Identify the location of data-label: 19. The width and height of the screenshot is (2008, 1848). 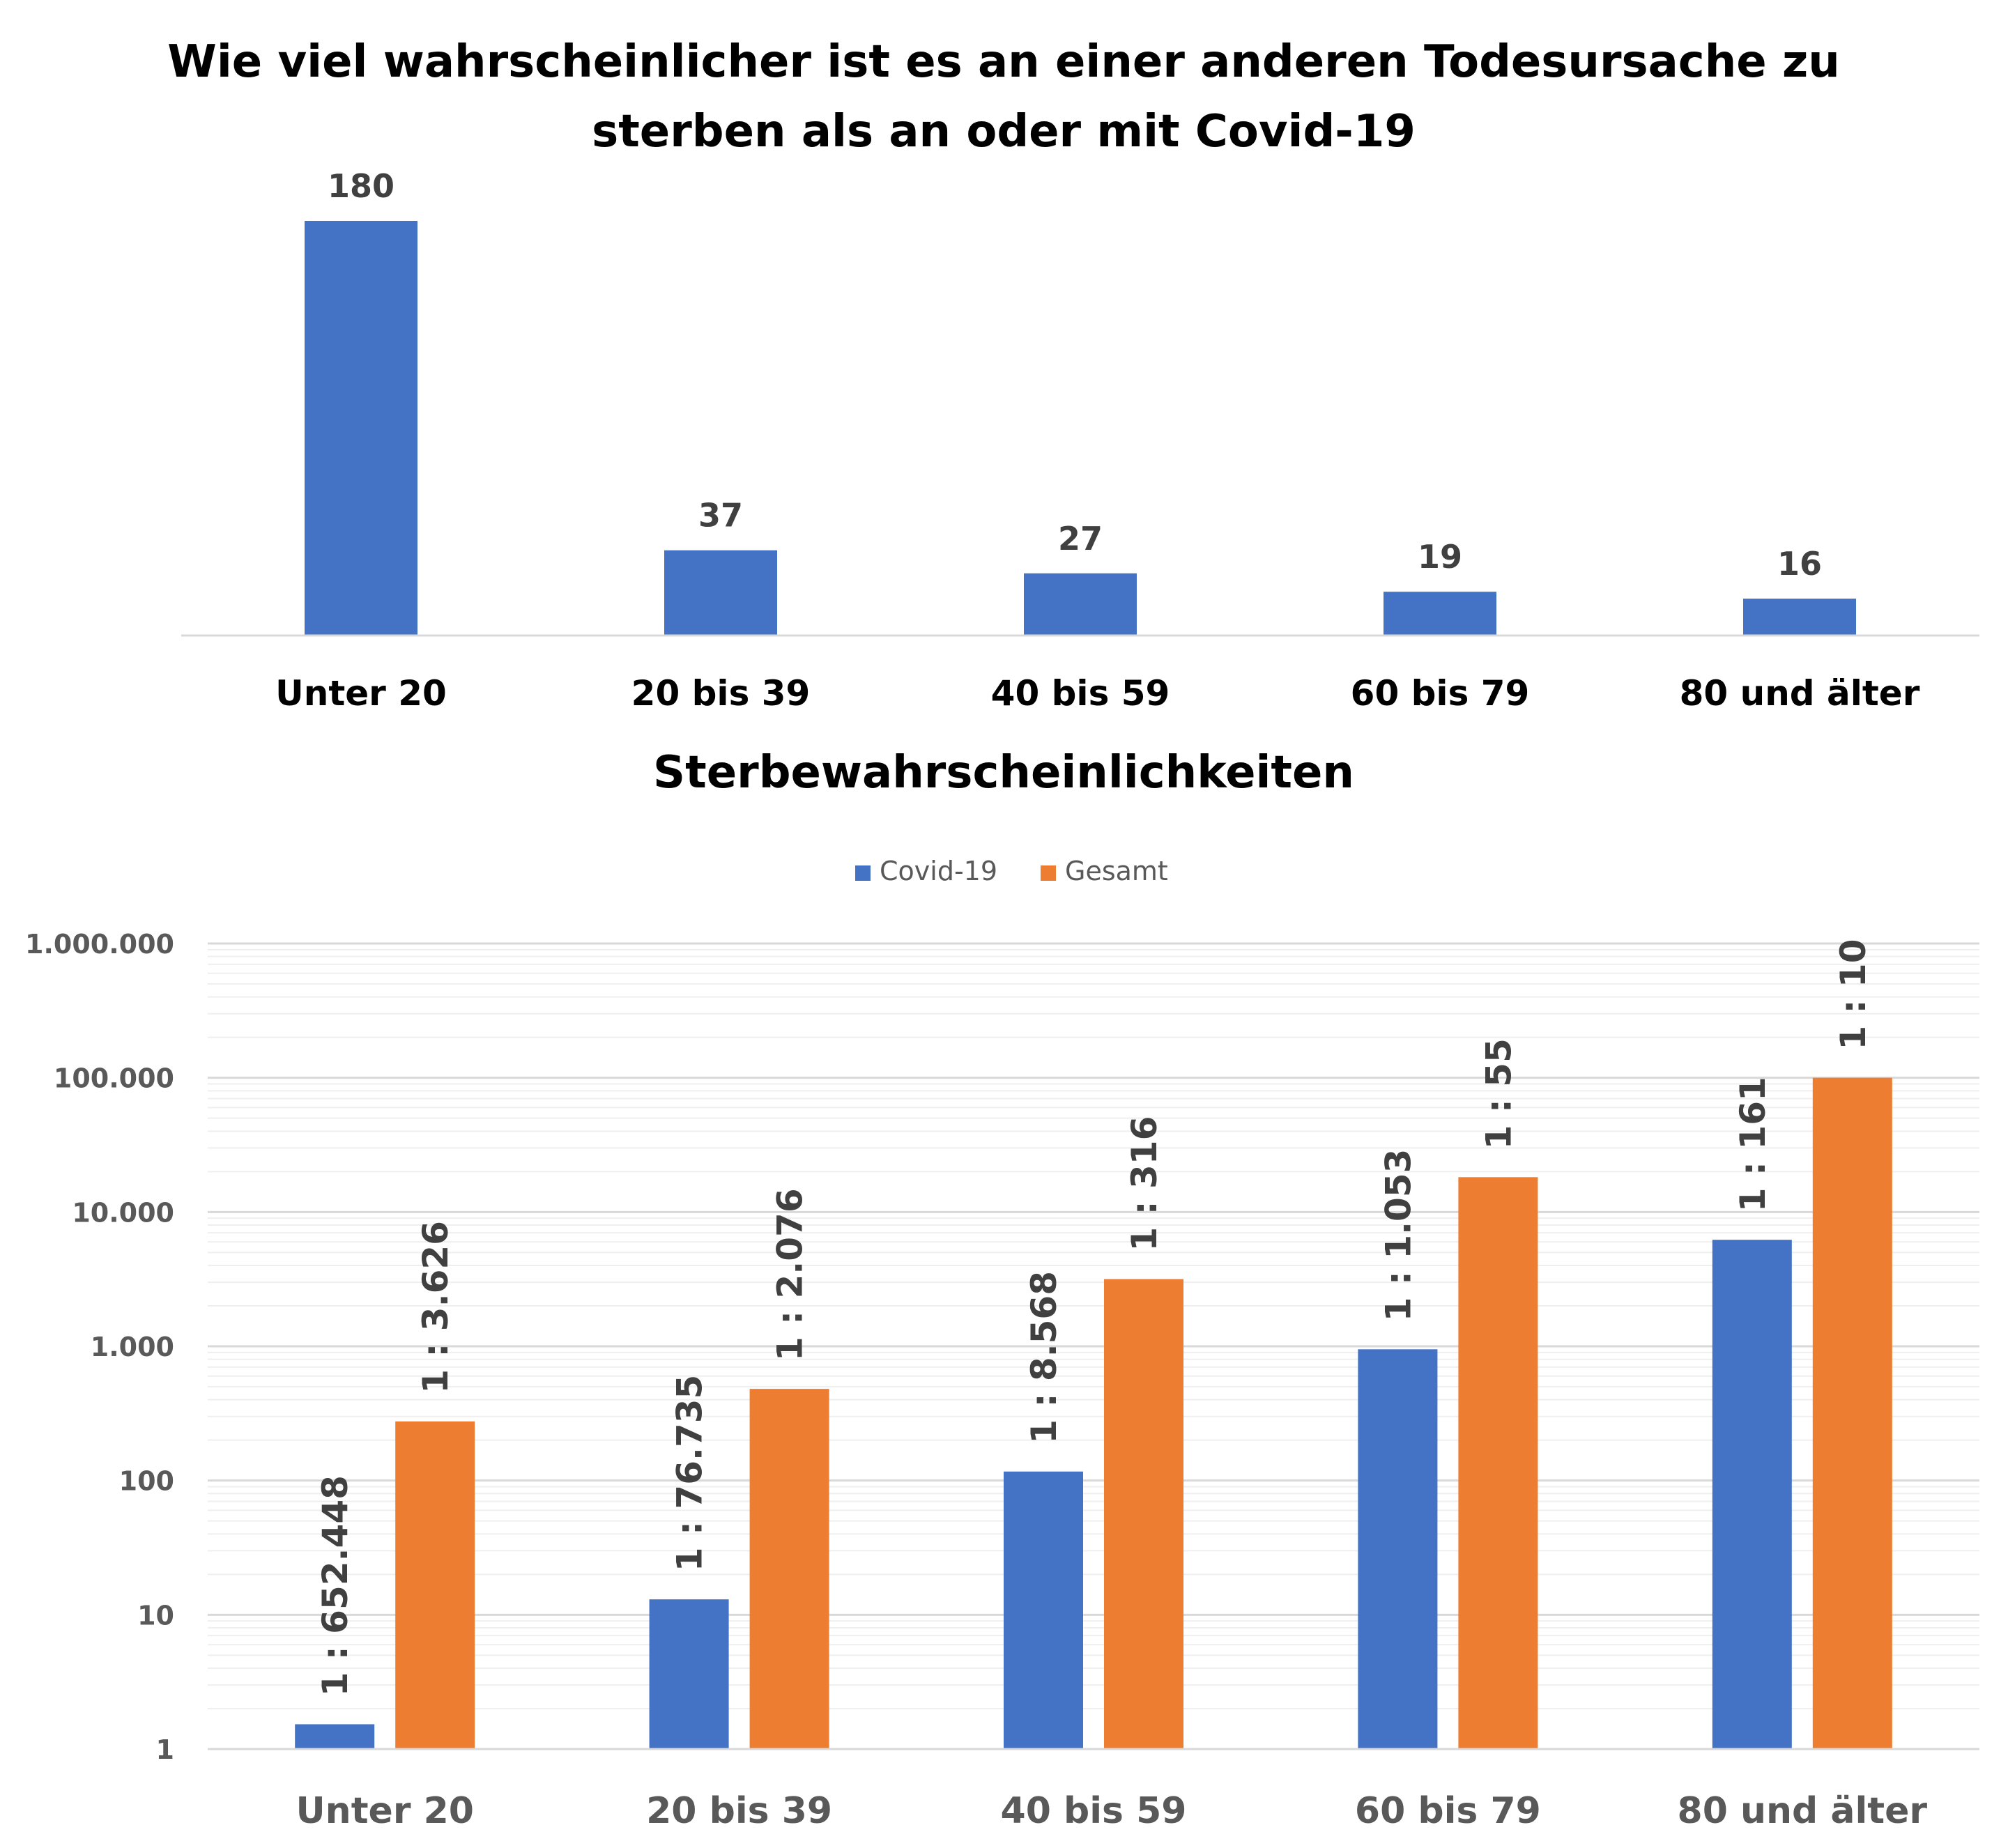
(1440, 557).